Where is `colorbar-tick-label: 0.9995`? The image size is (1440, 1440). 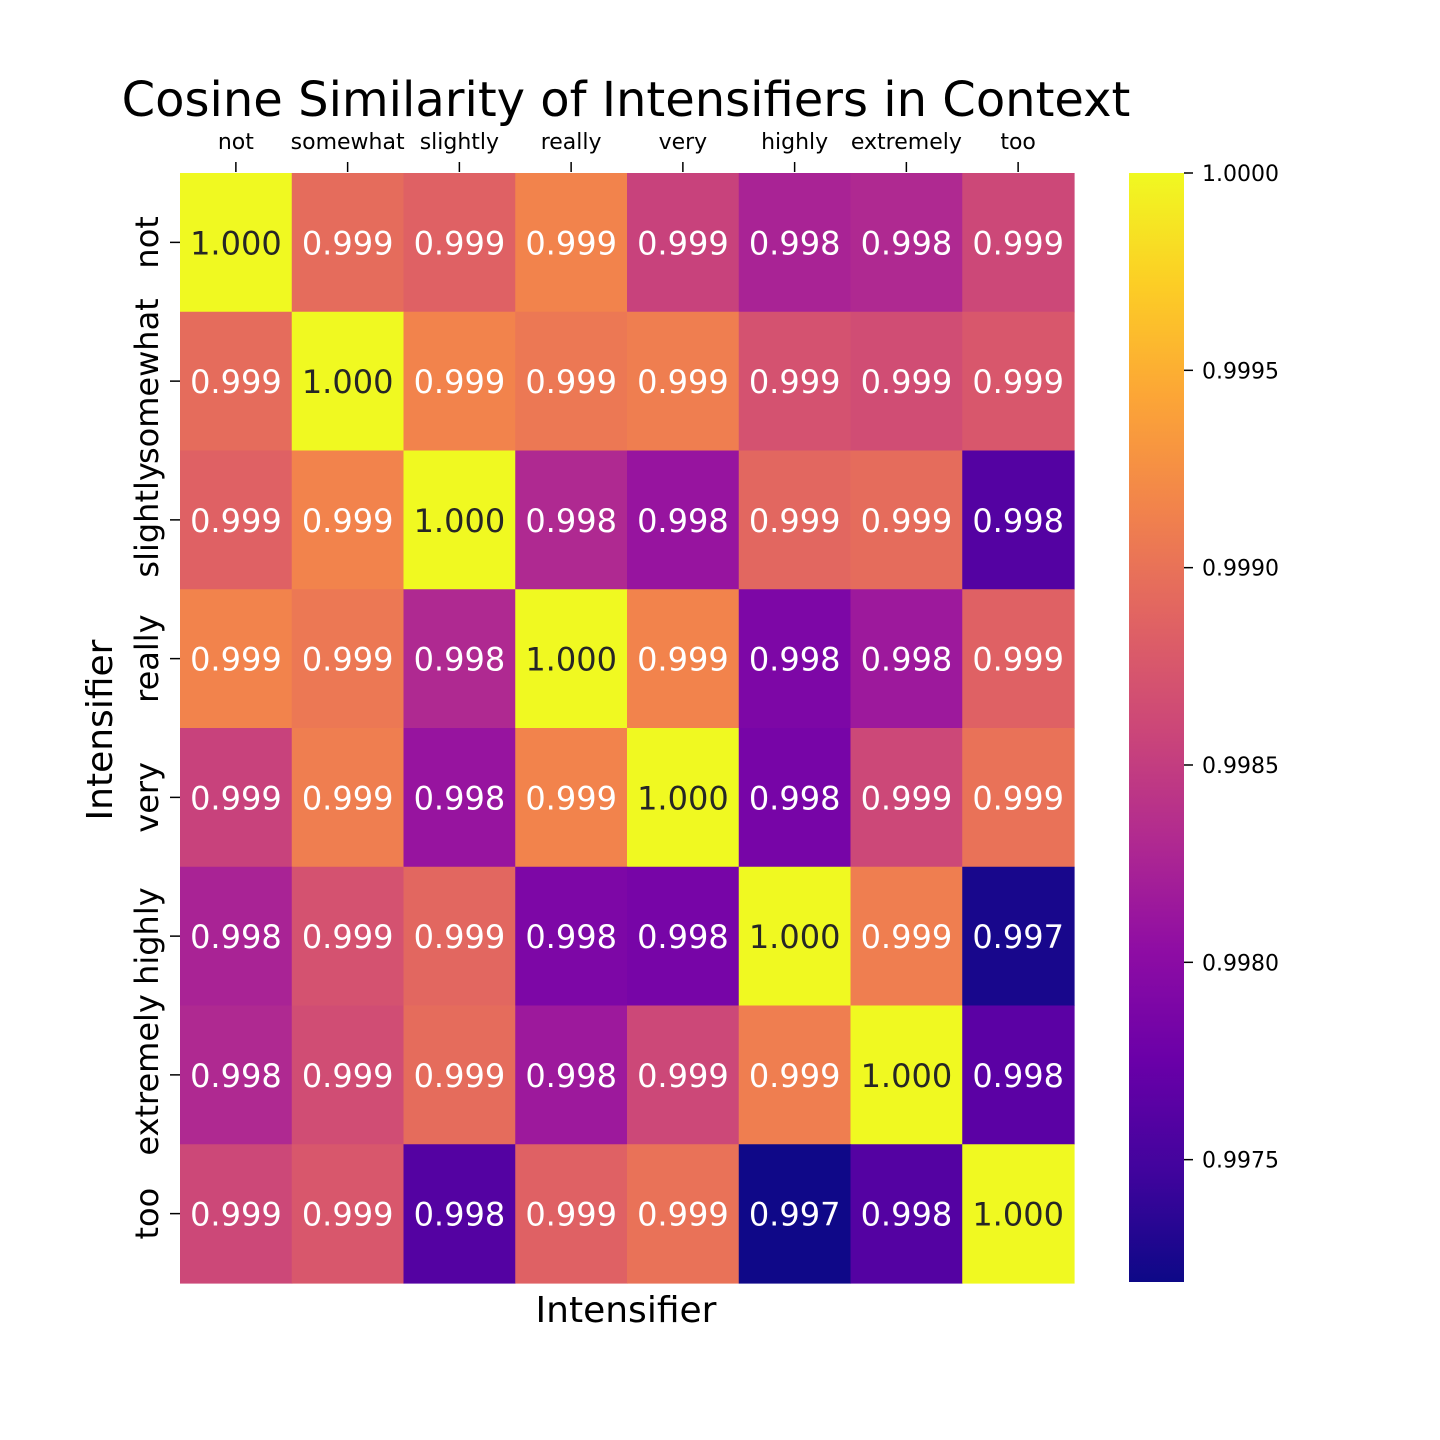 colorbar-tick-label: 0.9995 is located at coordinates (1240, 371).